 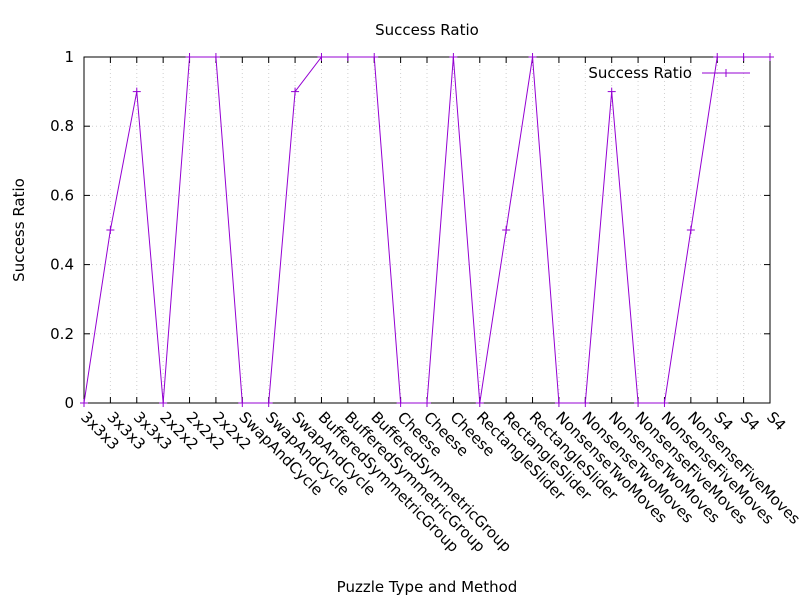 I want to click on y-tick-label: 0.2, so click(x=62, y=334).